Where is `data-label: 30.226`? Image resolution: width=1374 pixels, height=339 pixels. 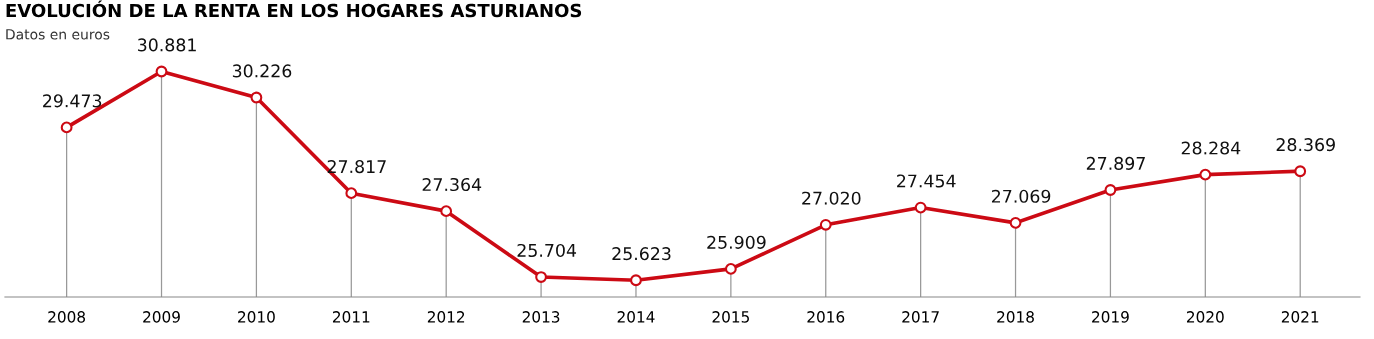
data-label: 30.226 is located at coordinates (262, 71).